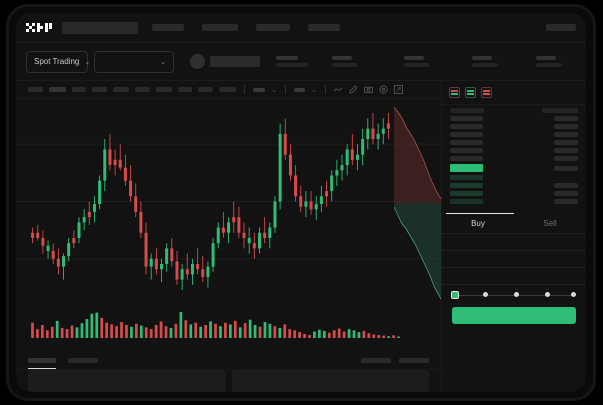 This screenshot has height=405, width=603. Describe the element at coordinates (383, 89) in the screenshot. I see `settings-icon` at that location.